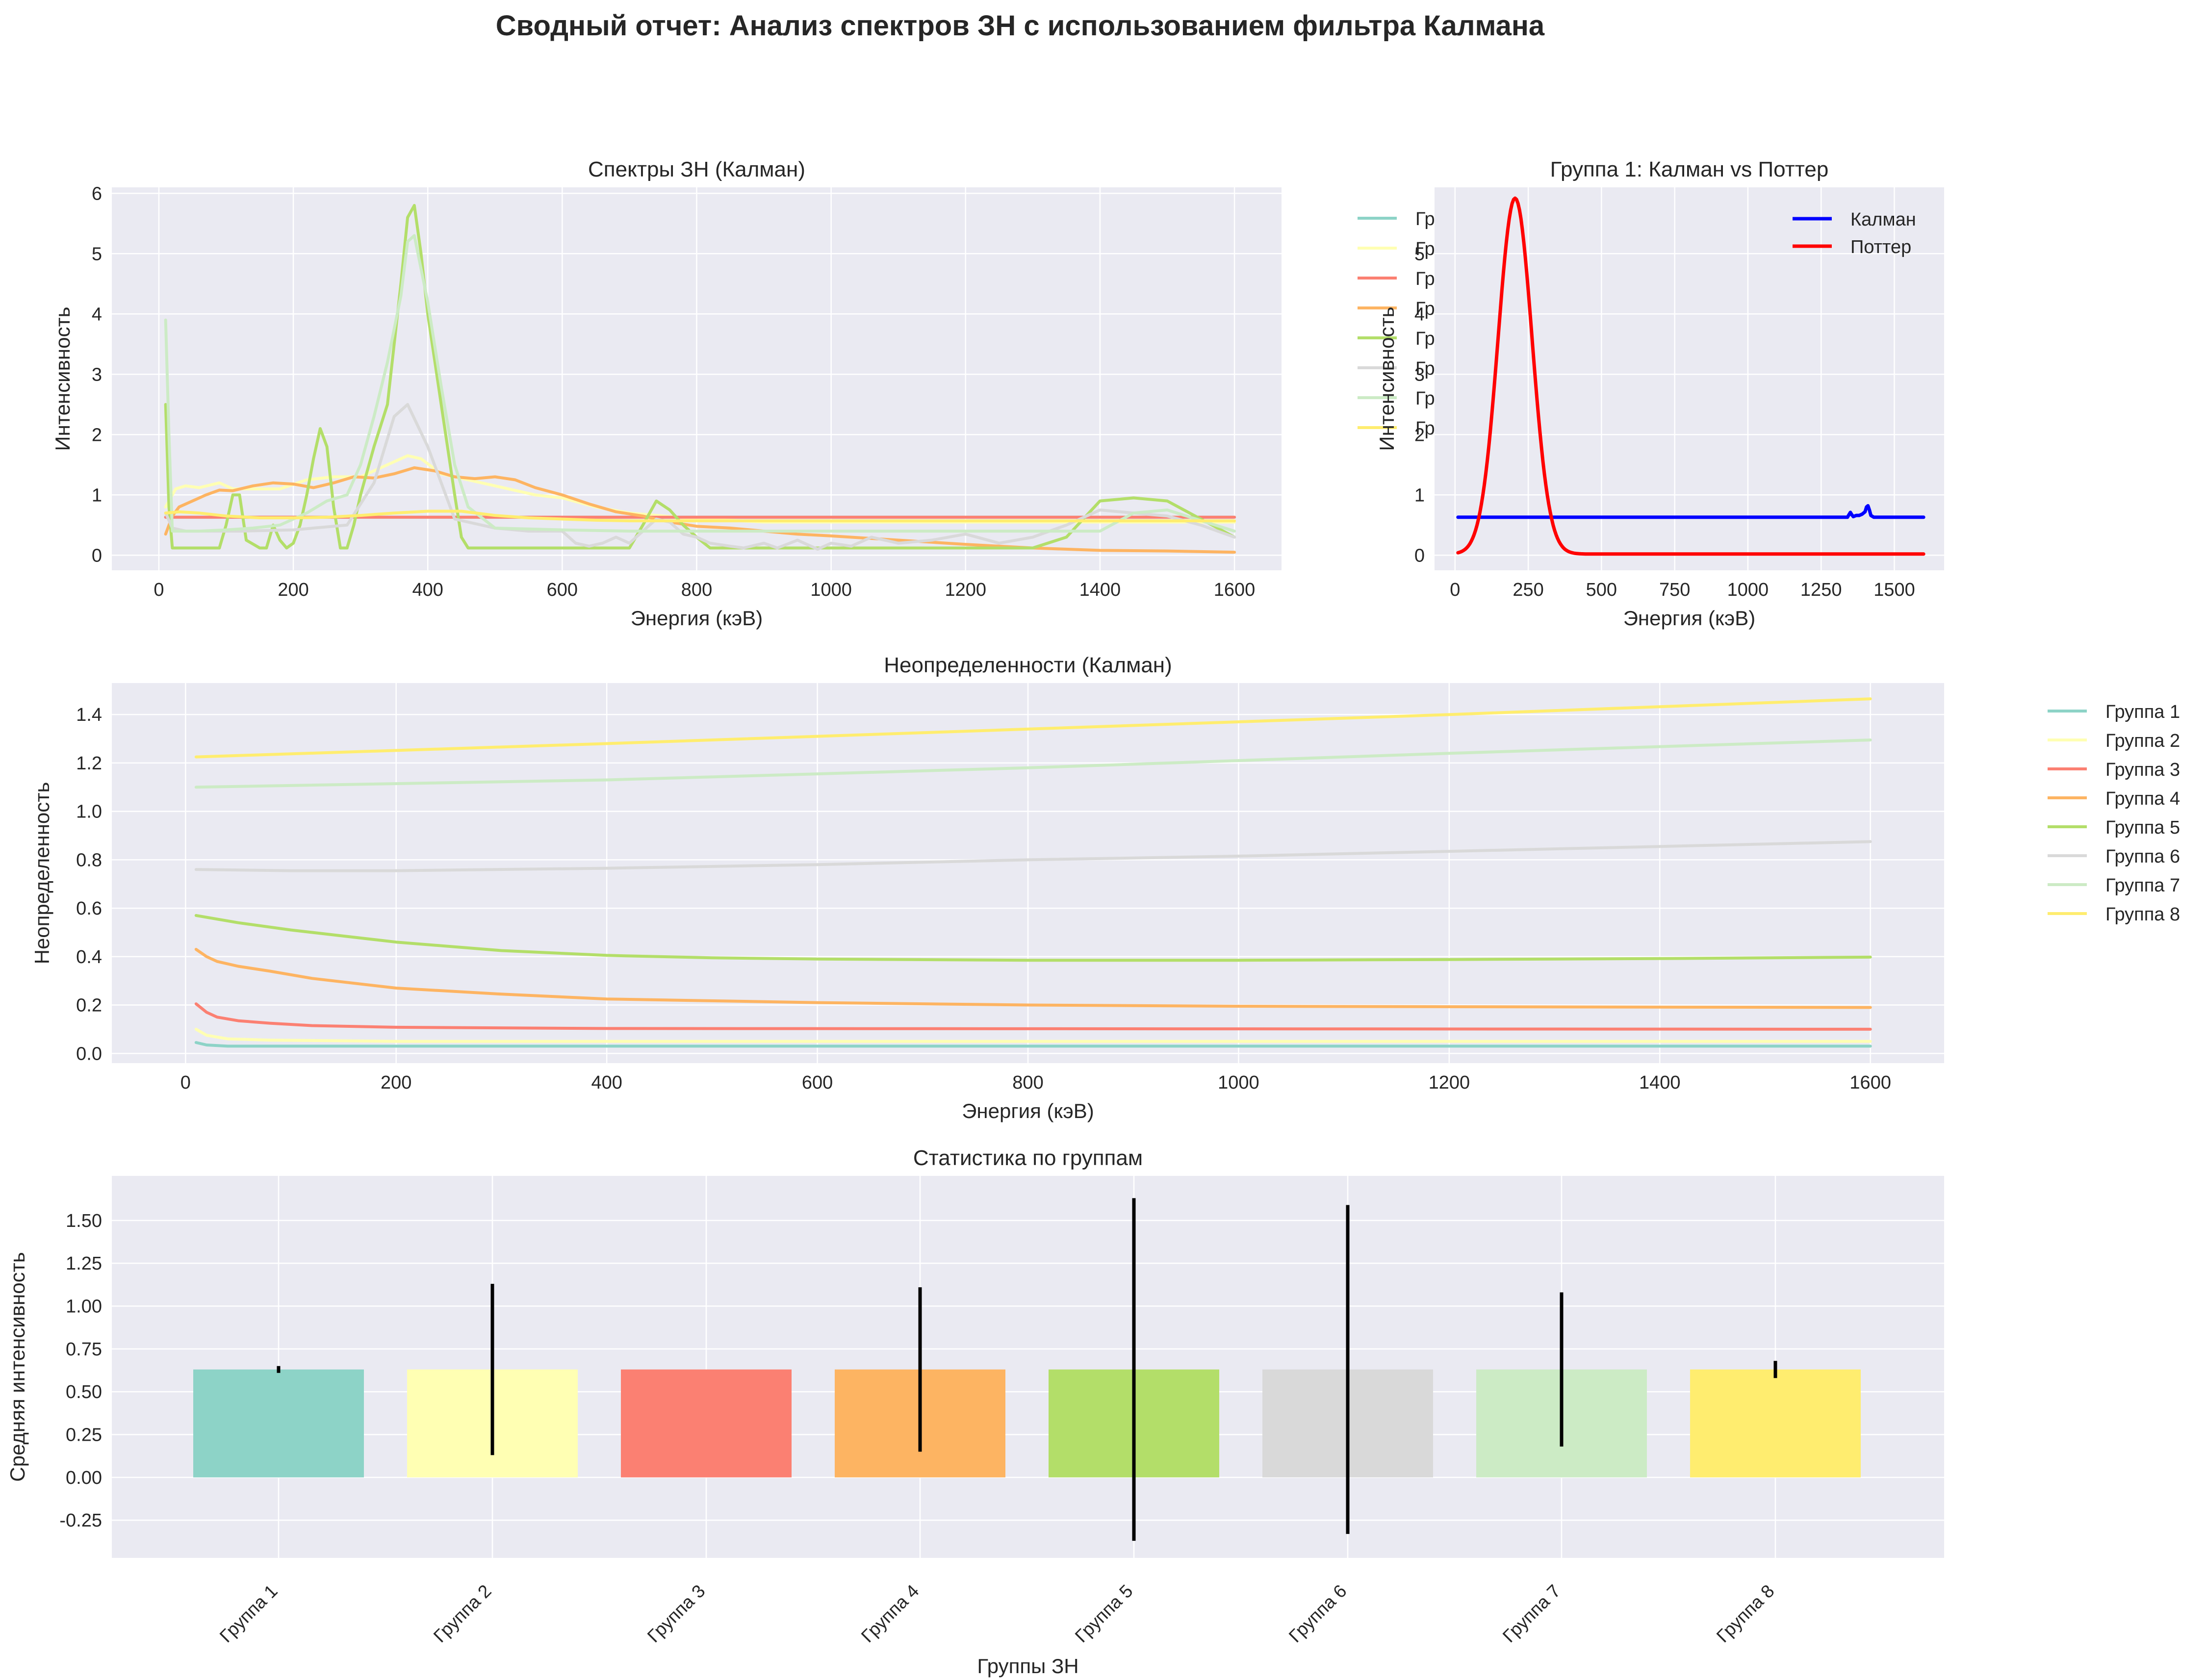 The width and height of the screenshot is (2206, 1680). What do you see at coordinates (89, 763) in the screenshot?
I see `uncert-ytick-label: 1.2` at bounding box center [89, 763].